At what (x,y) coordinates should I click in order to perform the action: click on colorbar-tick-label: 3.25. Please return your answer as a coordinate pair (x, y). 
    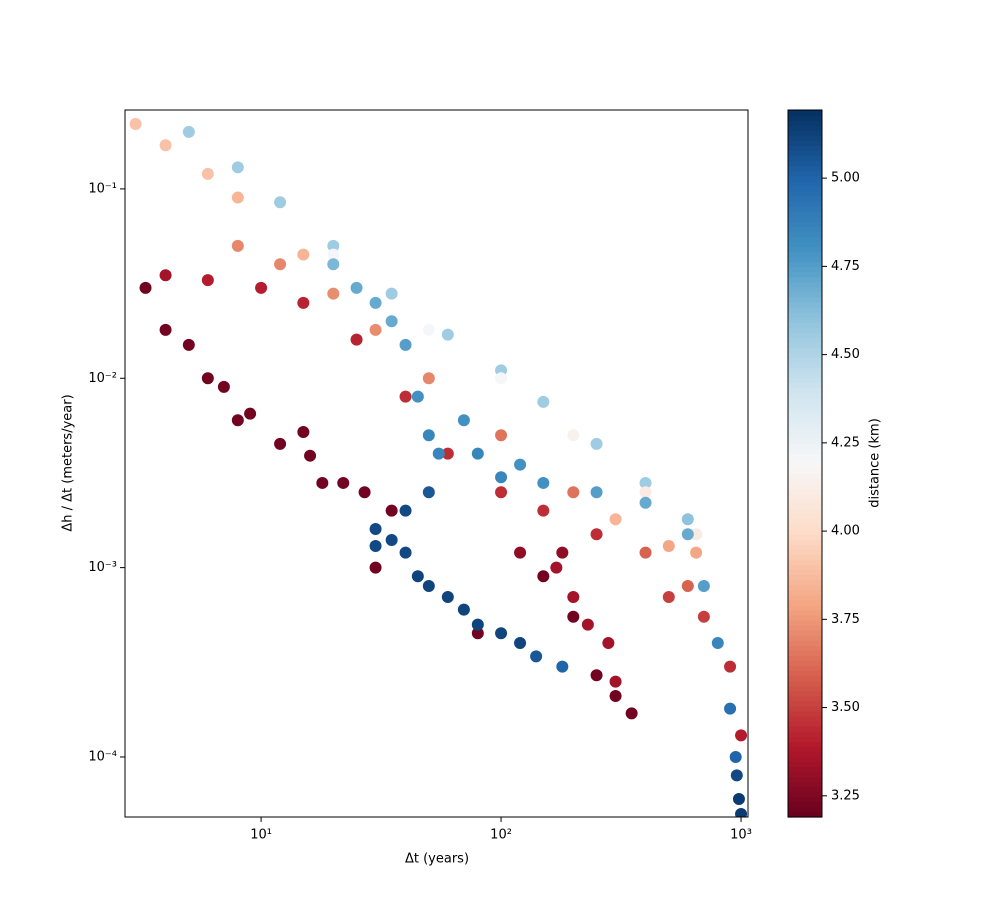
    Looking at the image, I should click on (845, 795).